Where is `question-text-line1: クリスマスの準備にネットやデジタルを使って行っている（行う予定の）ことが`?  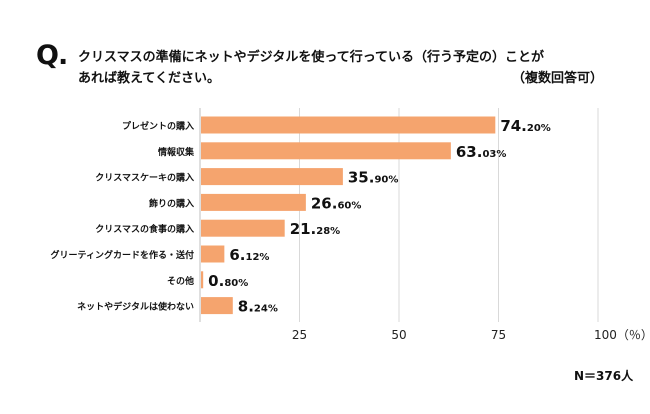
question-text-line1: クリスマスの準備にネットやデジタルを使って行っている（行う予定の）ことが is located at coordinates (311, 57).